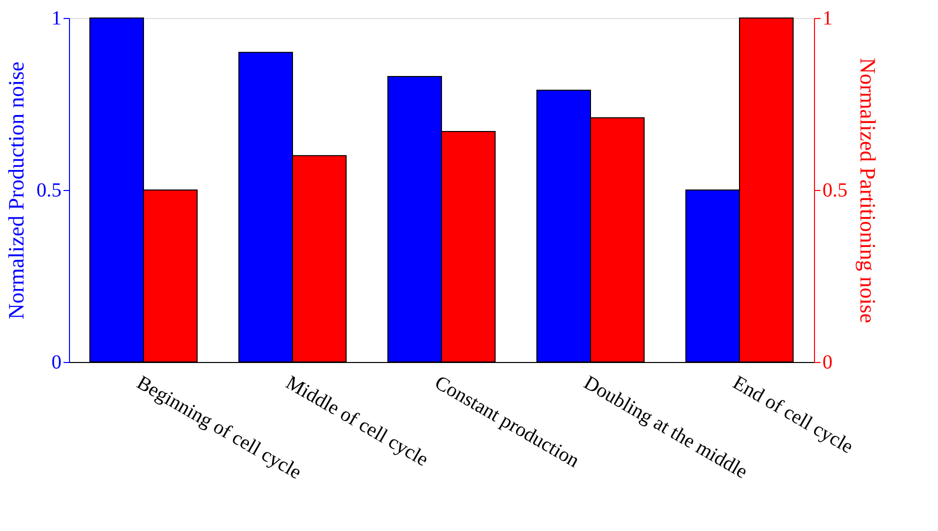 The width and height of the screenshot is (938, 531). I want to click on y-tick-label: 0, so click(57, 363).